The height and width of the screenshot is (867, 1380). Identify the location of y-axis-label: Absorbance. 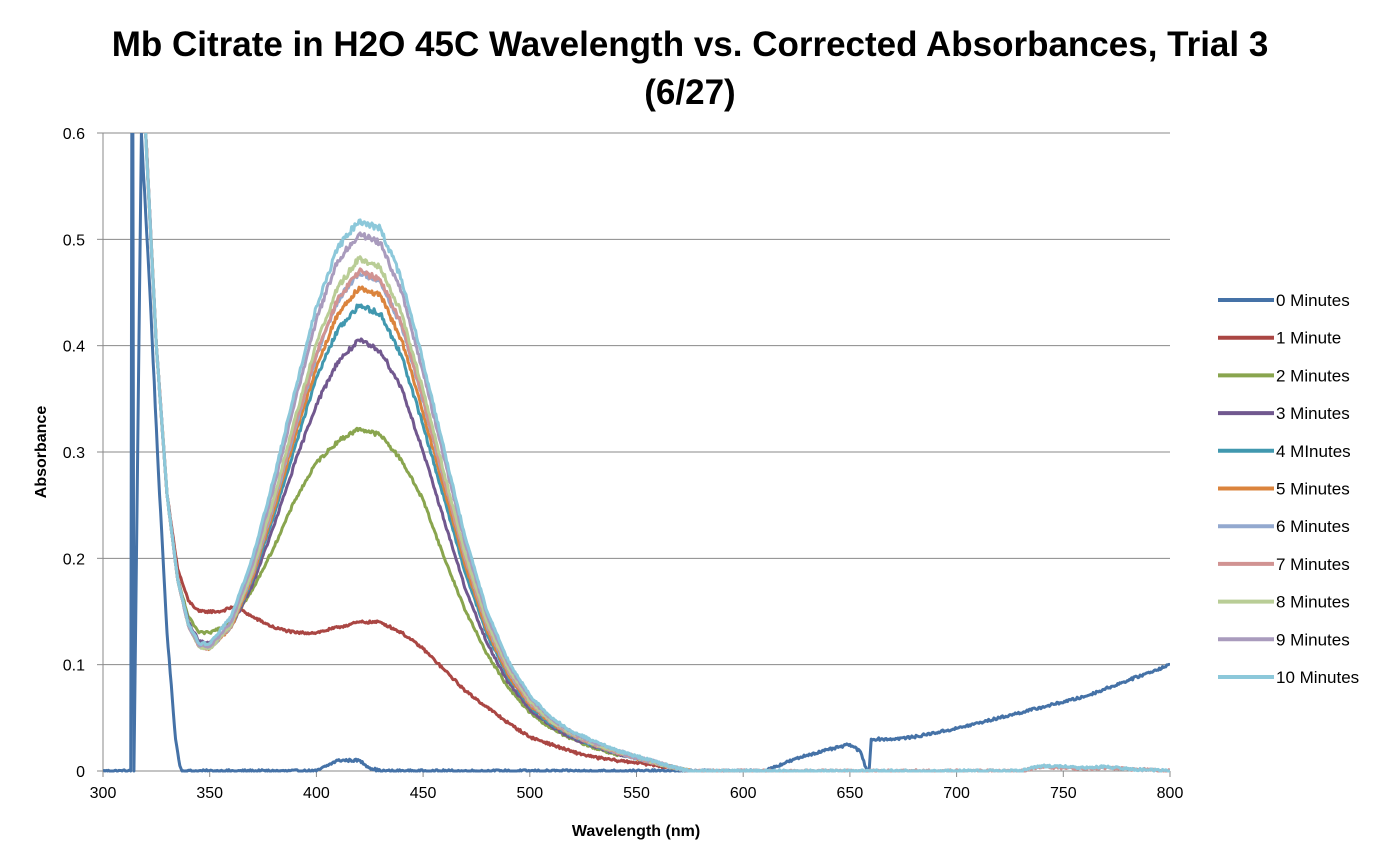
(41, 452).